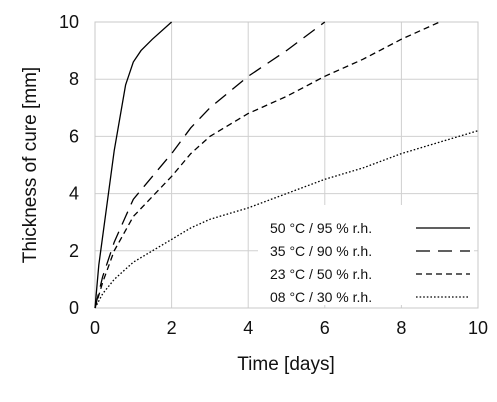 This screenshot has width=497, height=402. Describe the element at coordinates (478, 328) in the screenshot. I see `x-tick-label: 10` at that location.